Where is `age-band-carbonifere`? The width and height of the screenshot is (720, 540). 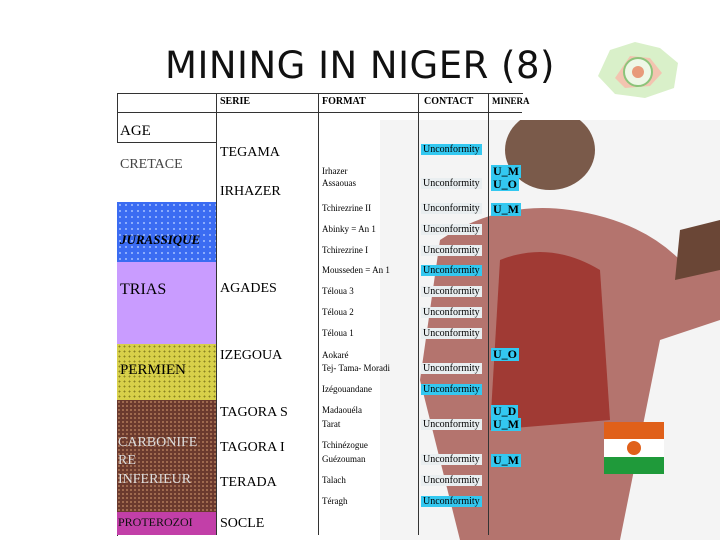 age-band-carbonifere is located at coordinates (166, 456).